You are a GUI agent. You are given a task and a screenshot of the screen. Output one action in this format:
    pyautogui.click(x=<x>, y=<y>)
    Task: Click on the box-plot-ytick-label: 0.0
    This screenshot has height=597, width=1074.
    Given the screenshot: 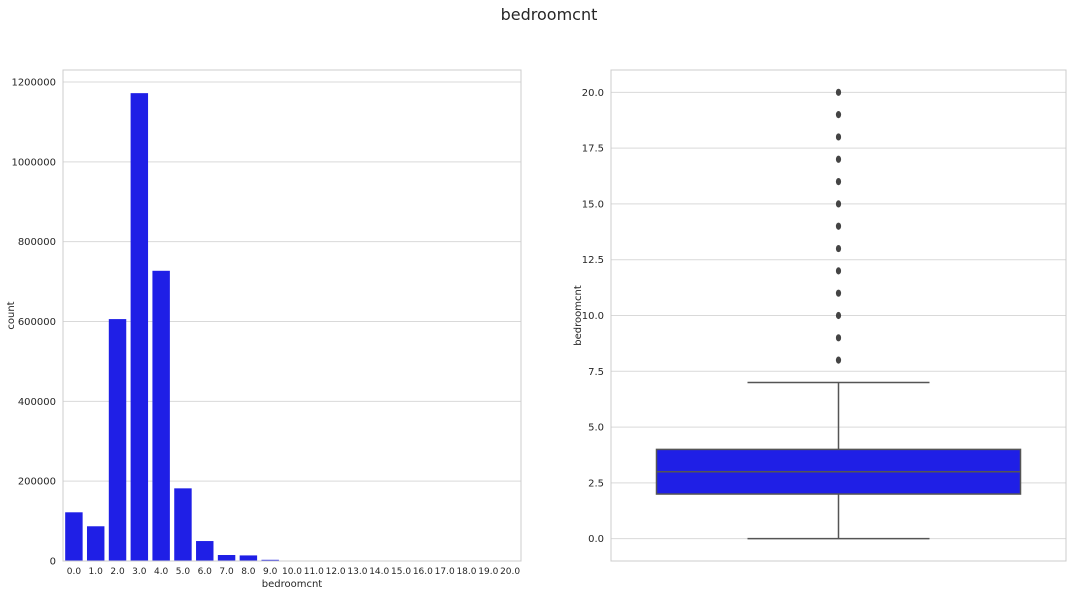 What is the action you would take?
    pyautogui.click(x=596, y=539)
    